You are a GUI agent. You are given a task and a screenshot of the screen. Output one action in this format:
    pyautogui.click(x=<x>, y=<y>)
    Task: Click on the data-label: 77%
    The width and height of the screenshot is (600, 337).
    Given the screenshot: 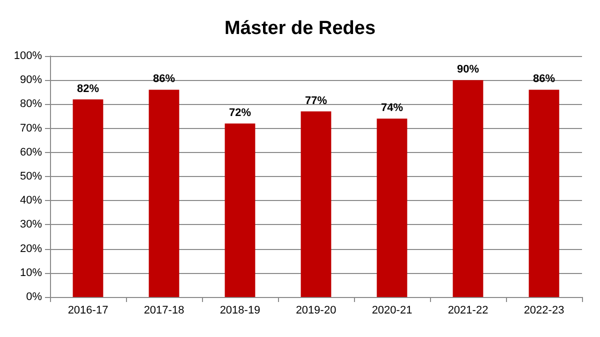 What is the action you would take?
    pyautogui.click(x=316, y=100)
    